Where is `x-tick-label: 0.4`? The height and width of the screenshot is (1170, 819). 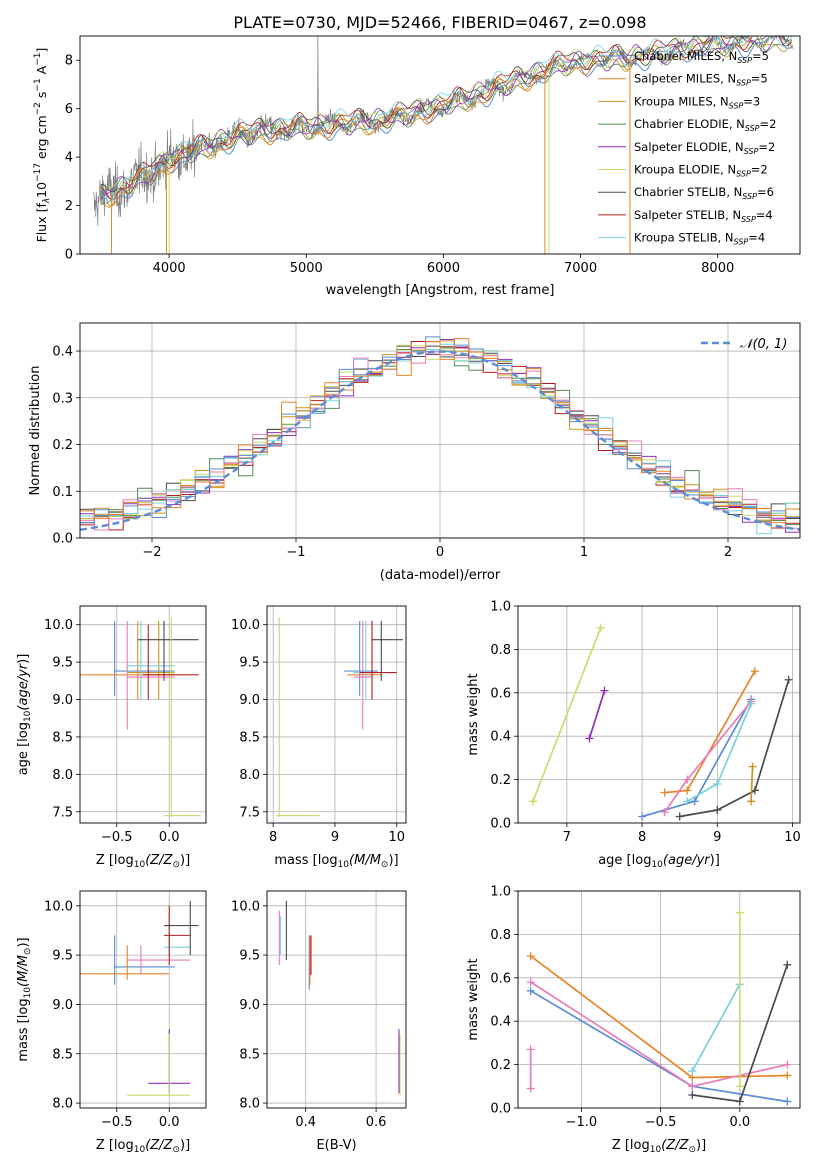
x-tick-label: 0.4 is located at coordinates (305, 1122).